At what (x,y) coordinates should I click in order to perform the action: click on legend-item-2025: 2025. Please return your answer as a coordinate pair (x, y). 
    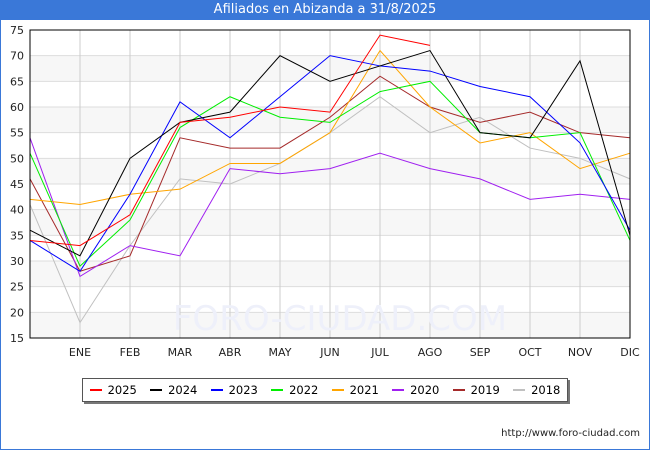
    Looking at the image, I should click on (113, 390).